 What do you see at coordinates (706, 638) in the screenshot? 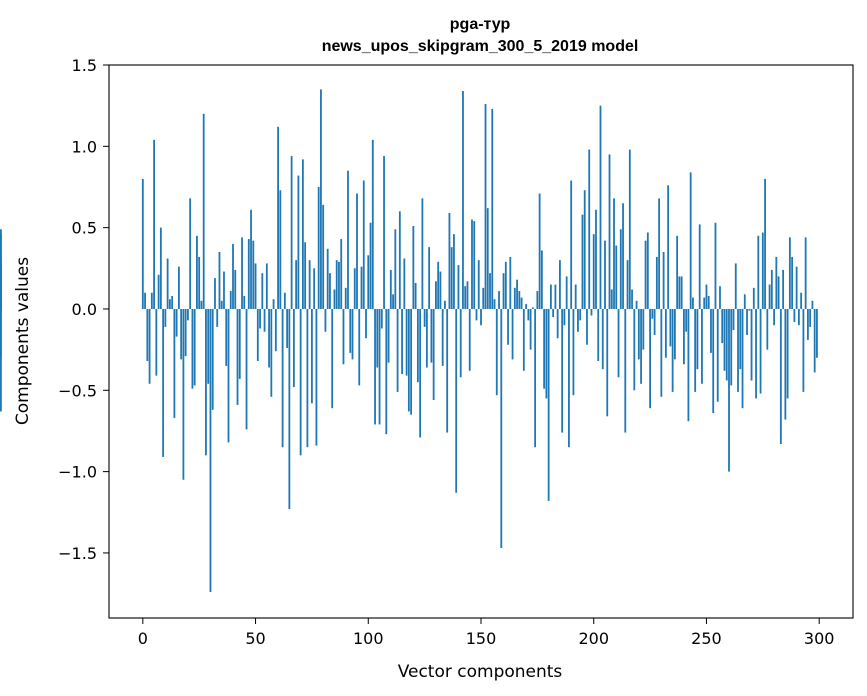
I see `x-tick-label: 250` at bounding box center [706, 638].